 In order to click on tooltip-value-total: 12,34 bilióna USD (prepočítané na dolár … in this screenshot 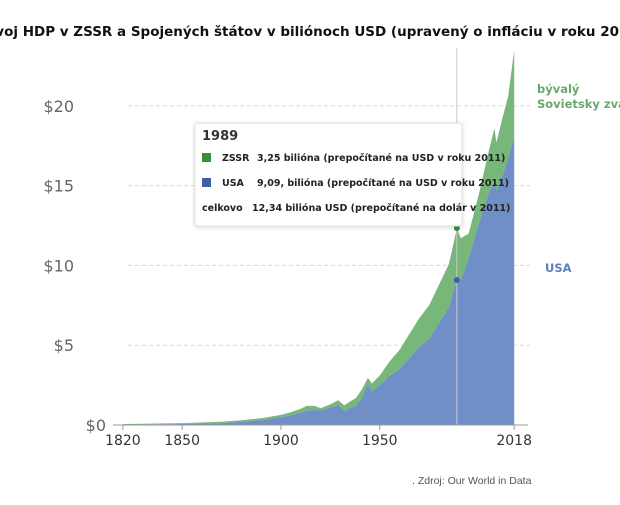, I will do `click(381, 208)`.